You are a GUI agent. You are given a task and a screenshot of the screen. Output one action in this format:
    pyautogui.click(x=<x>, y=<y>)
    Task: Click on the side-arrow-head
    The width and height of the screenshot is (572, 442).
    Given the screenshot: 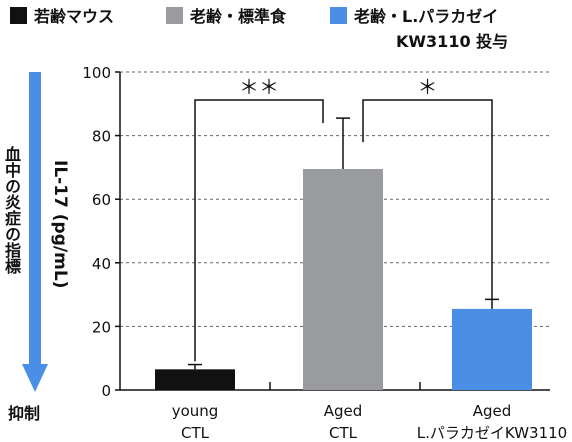 What is the action you would take?
    pyautogui.click(x=35, y=378)
    